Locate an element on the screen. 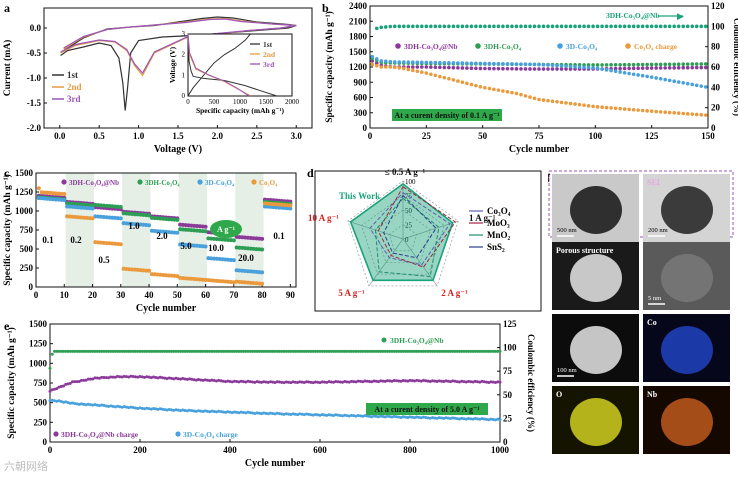  panel-label: b is located at coordinates (325, 8).